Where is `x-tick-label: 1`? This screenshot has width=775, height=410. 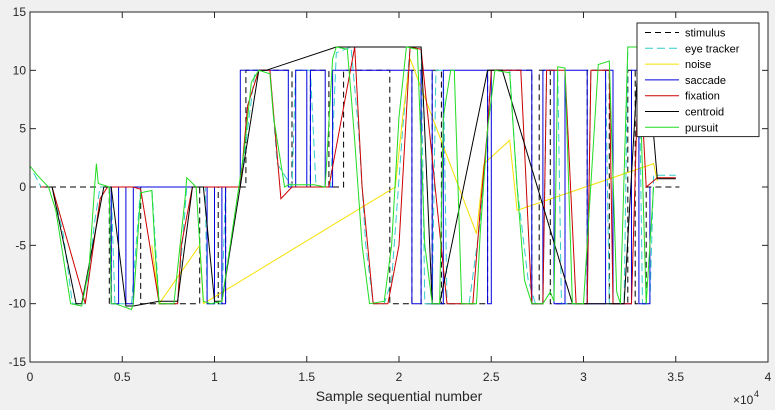
x-tick-label: 1 is located at coordinates (214, 377).